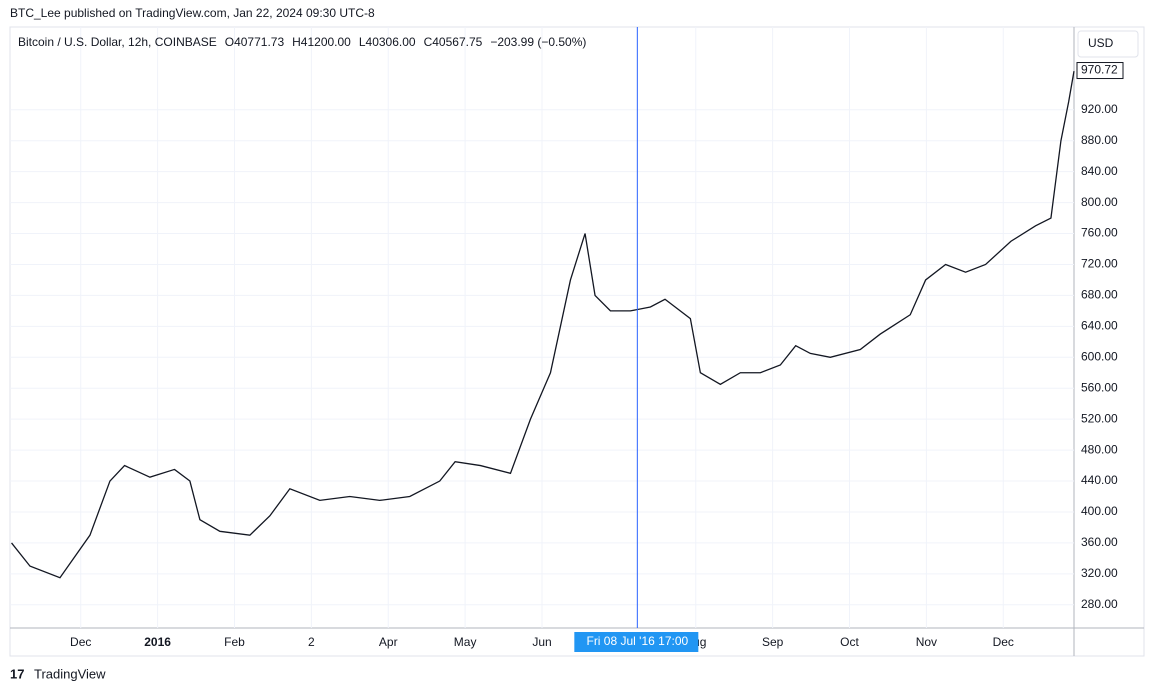 This screenshot has height=697, width=1154. Describe the element at coordinates (255, 42) in the screenshot. I see `open: O40771.73` at that location.